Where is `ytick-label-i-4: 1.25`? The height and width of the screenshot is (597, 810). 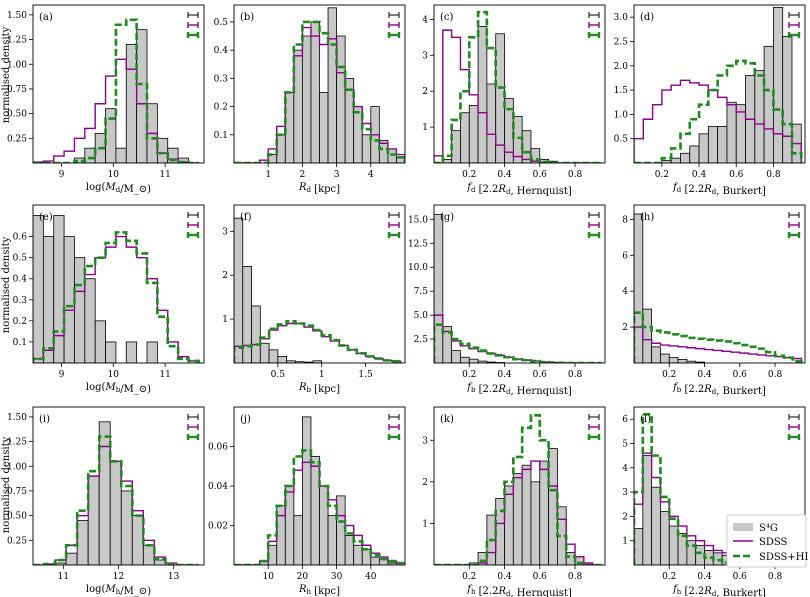
ytick-label-i-4: 1.25 is located at coordinates (17, 443).